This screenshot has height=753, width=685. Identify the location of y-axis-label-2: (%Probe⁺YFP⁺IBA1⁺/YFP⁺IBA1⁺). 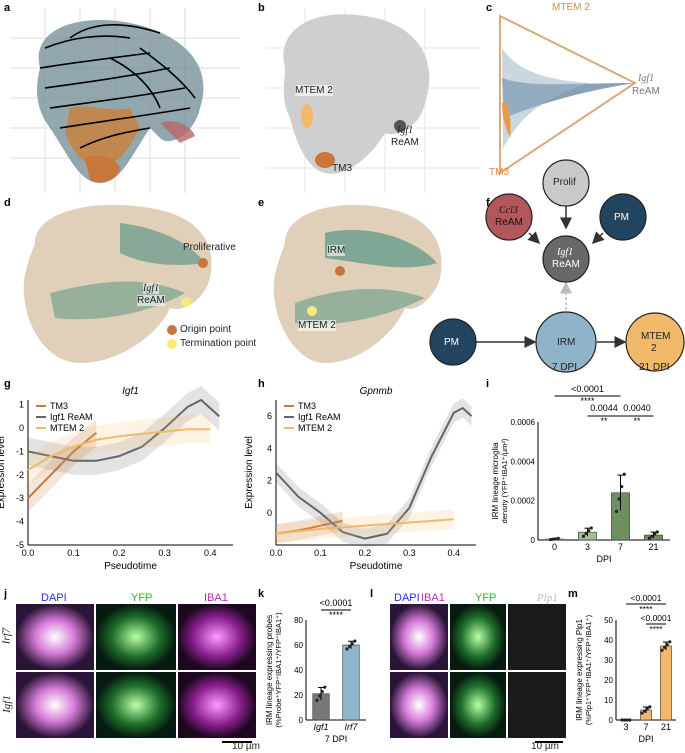
(278, 670).